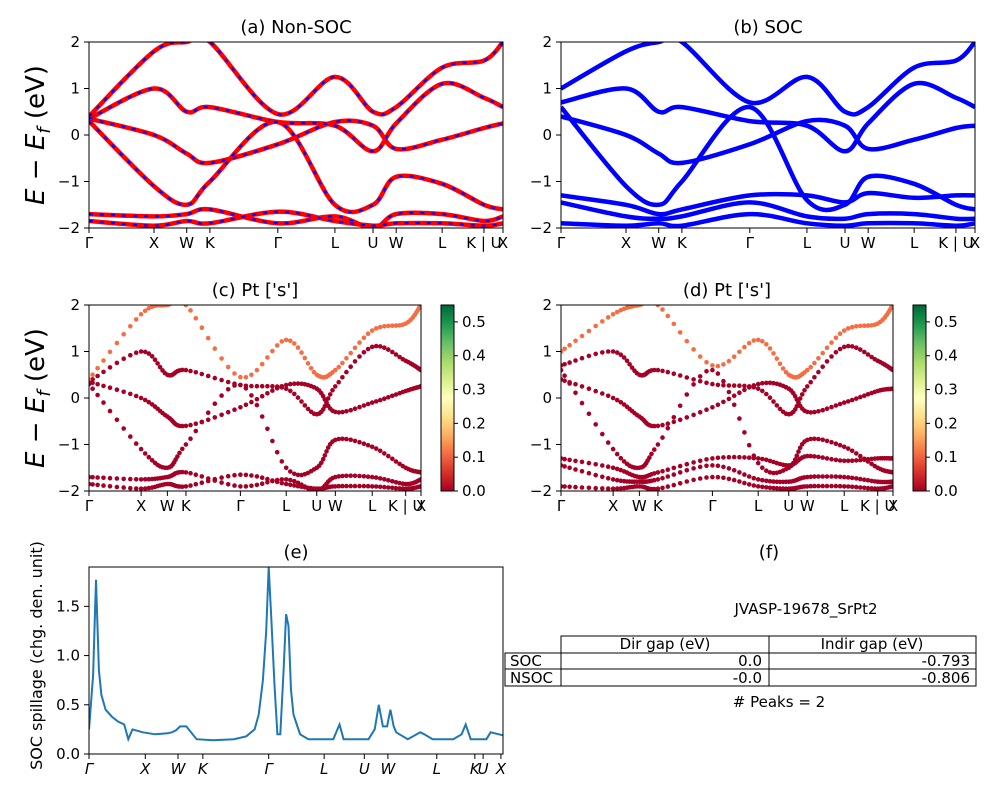  What do you see at coordinates (919, 398) in the screenshot?
I see `colorbar` at bounding box center [919, 398].